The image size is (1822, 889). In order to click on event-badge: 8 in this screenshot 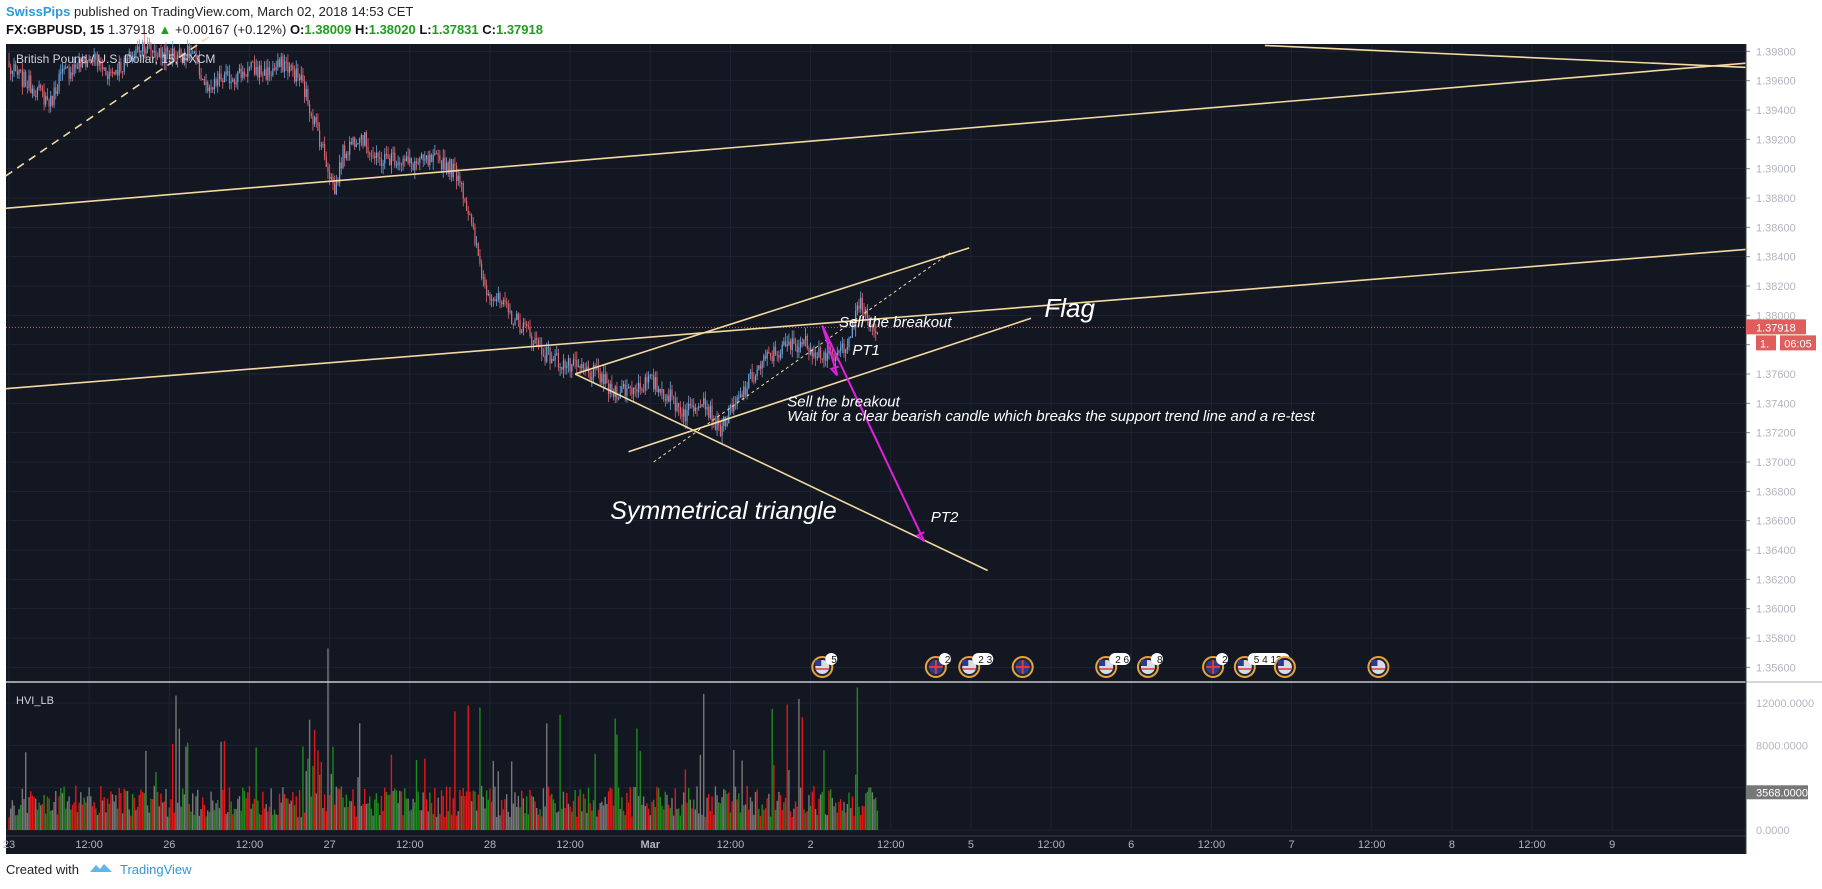, I will do `click(1149, 665)`.